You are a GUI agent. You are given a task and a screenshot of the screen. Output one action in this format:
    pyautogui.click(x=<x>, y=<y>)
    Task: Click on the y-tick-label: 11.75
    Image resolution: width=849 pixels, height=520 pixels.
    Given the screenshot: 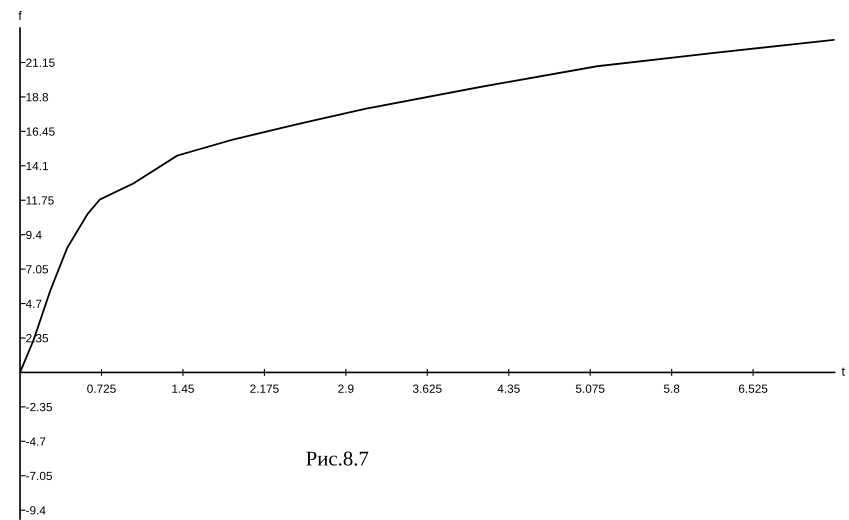 What is the action you would take?
    pyautogui.click(x=40, y=200)
    